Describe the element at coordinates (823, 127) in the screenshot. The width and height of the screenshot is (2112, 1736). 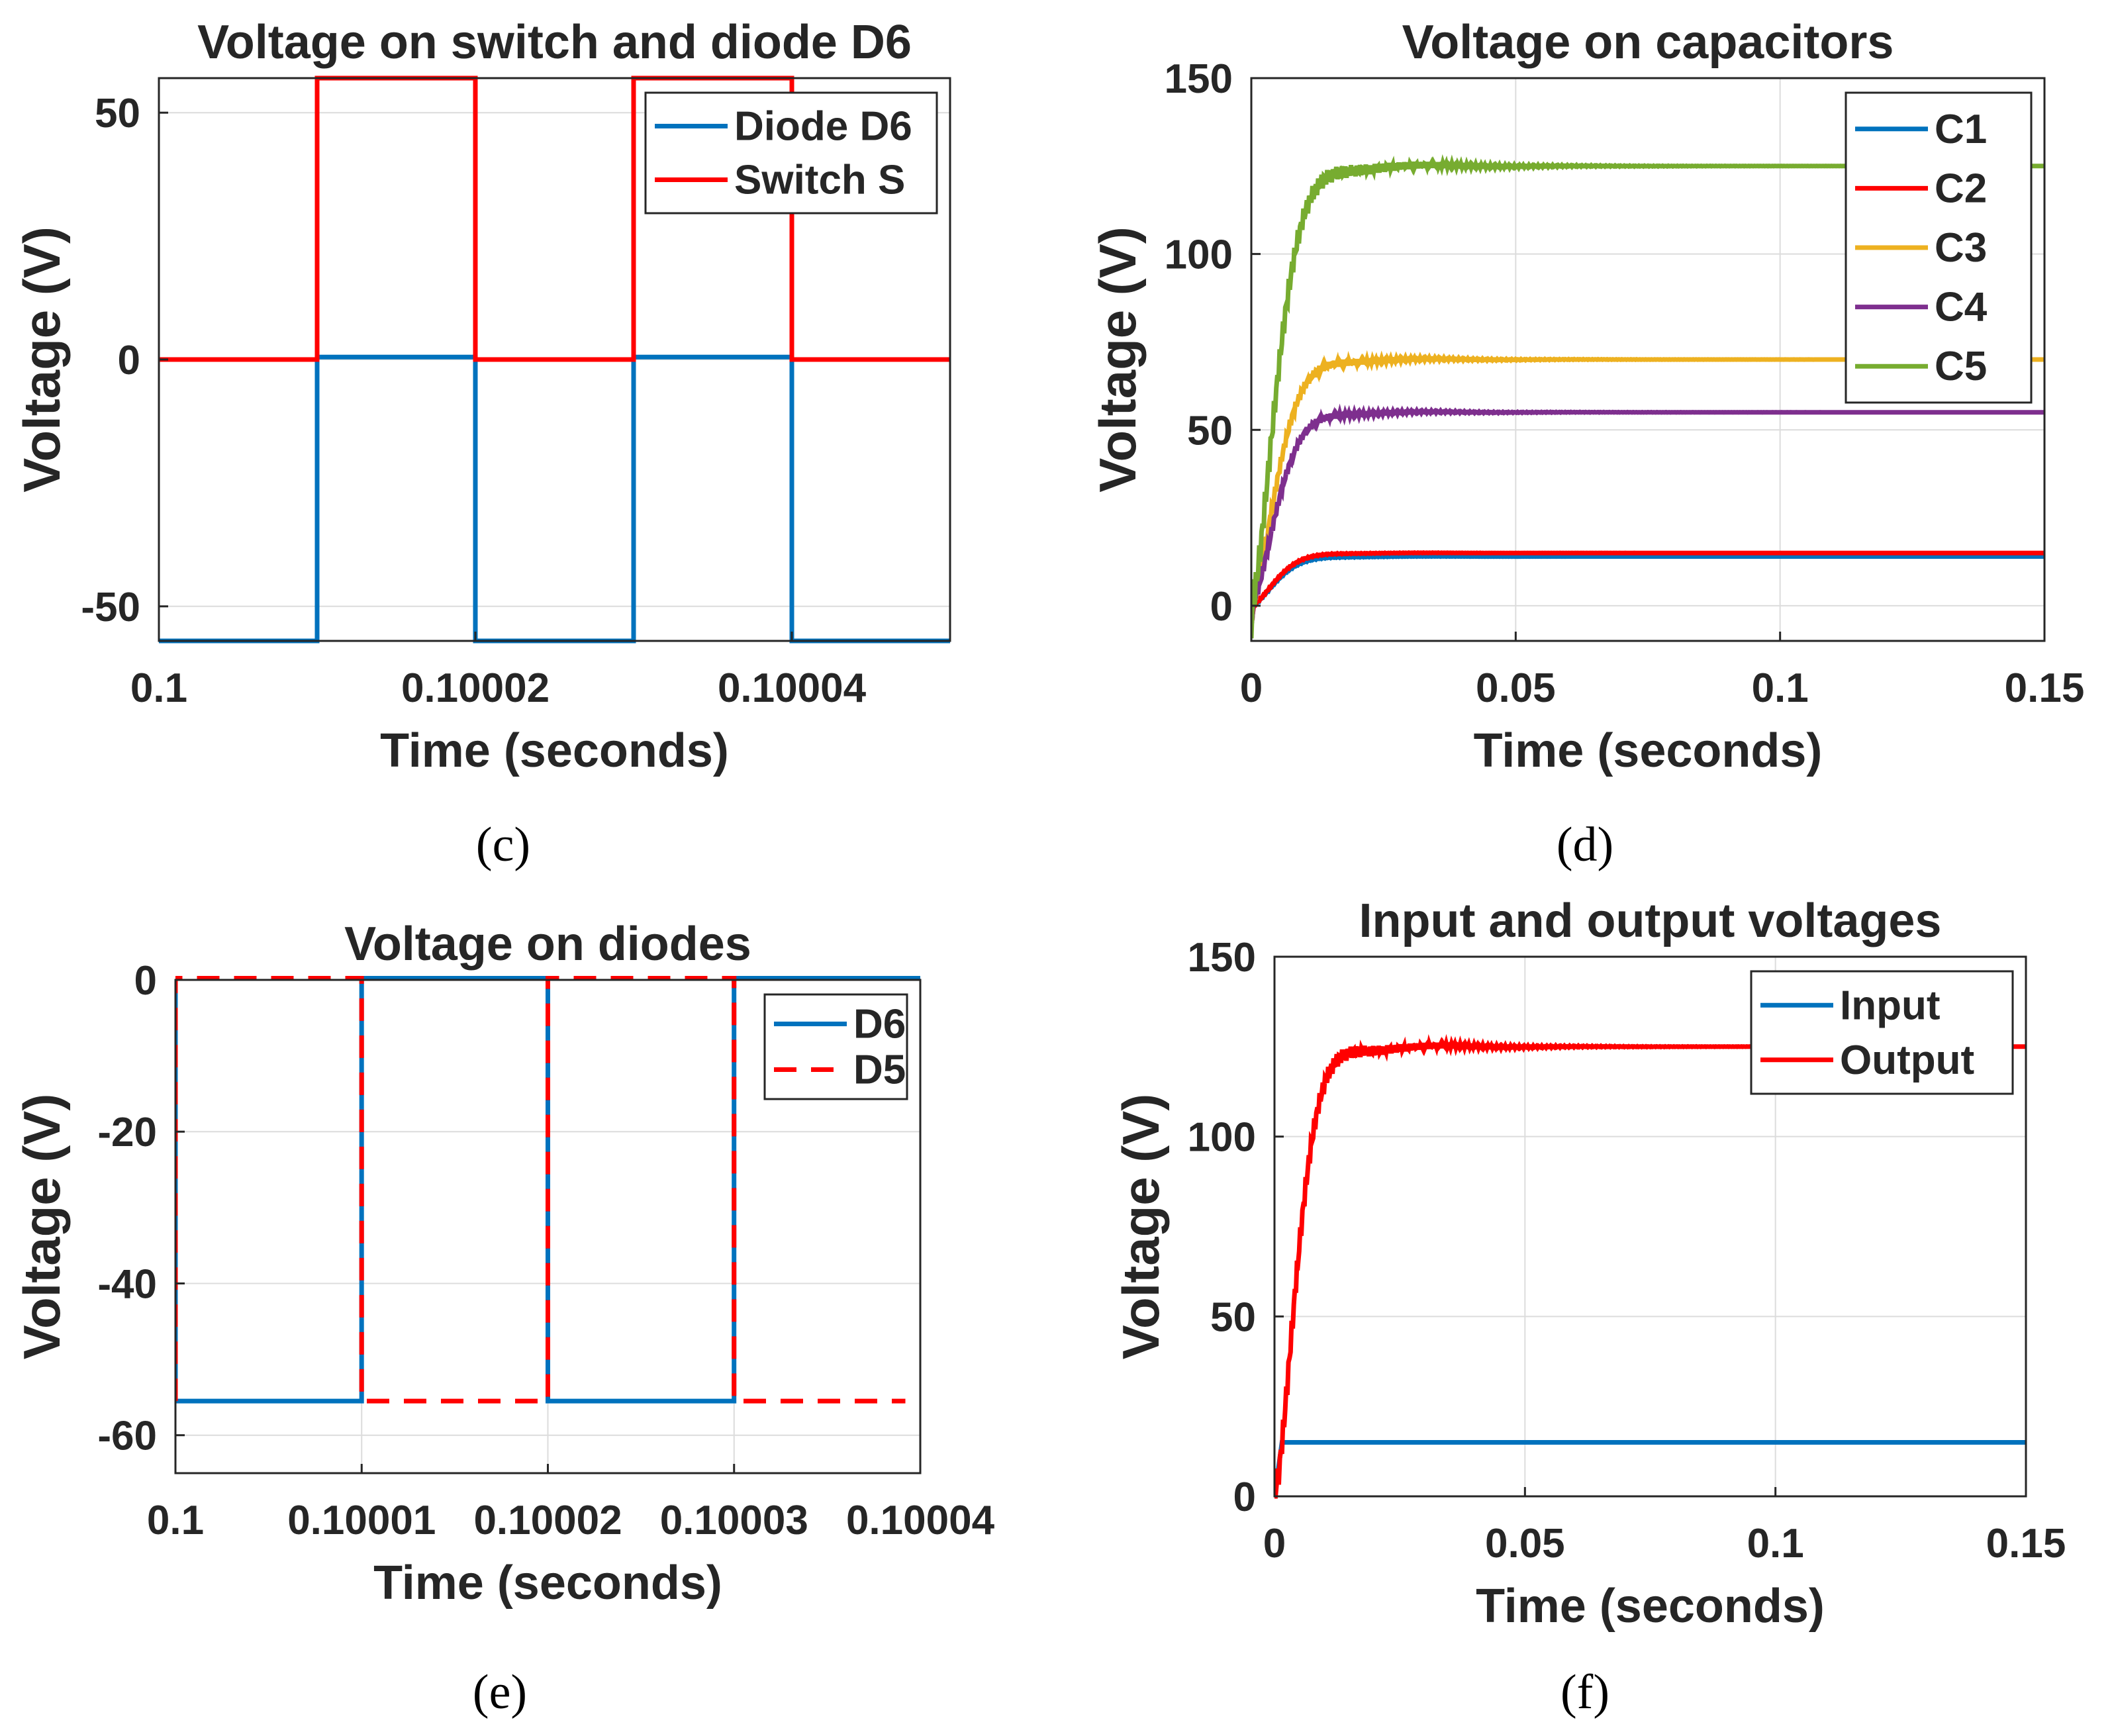
I see `legend-entry: Diode D6` at that location.